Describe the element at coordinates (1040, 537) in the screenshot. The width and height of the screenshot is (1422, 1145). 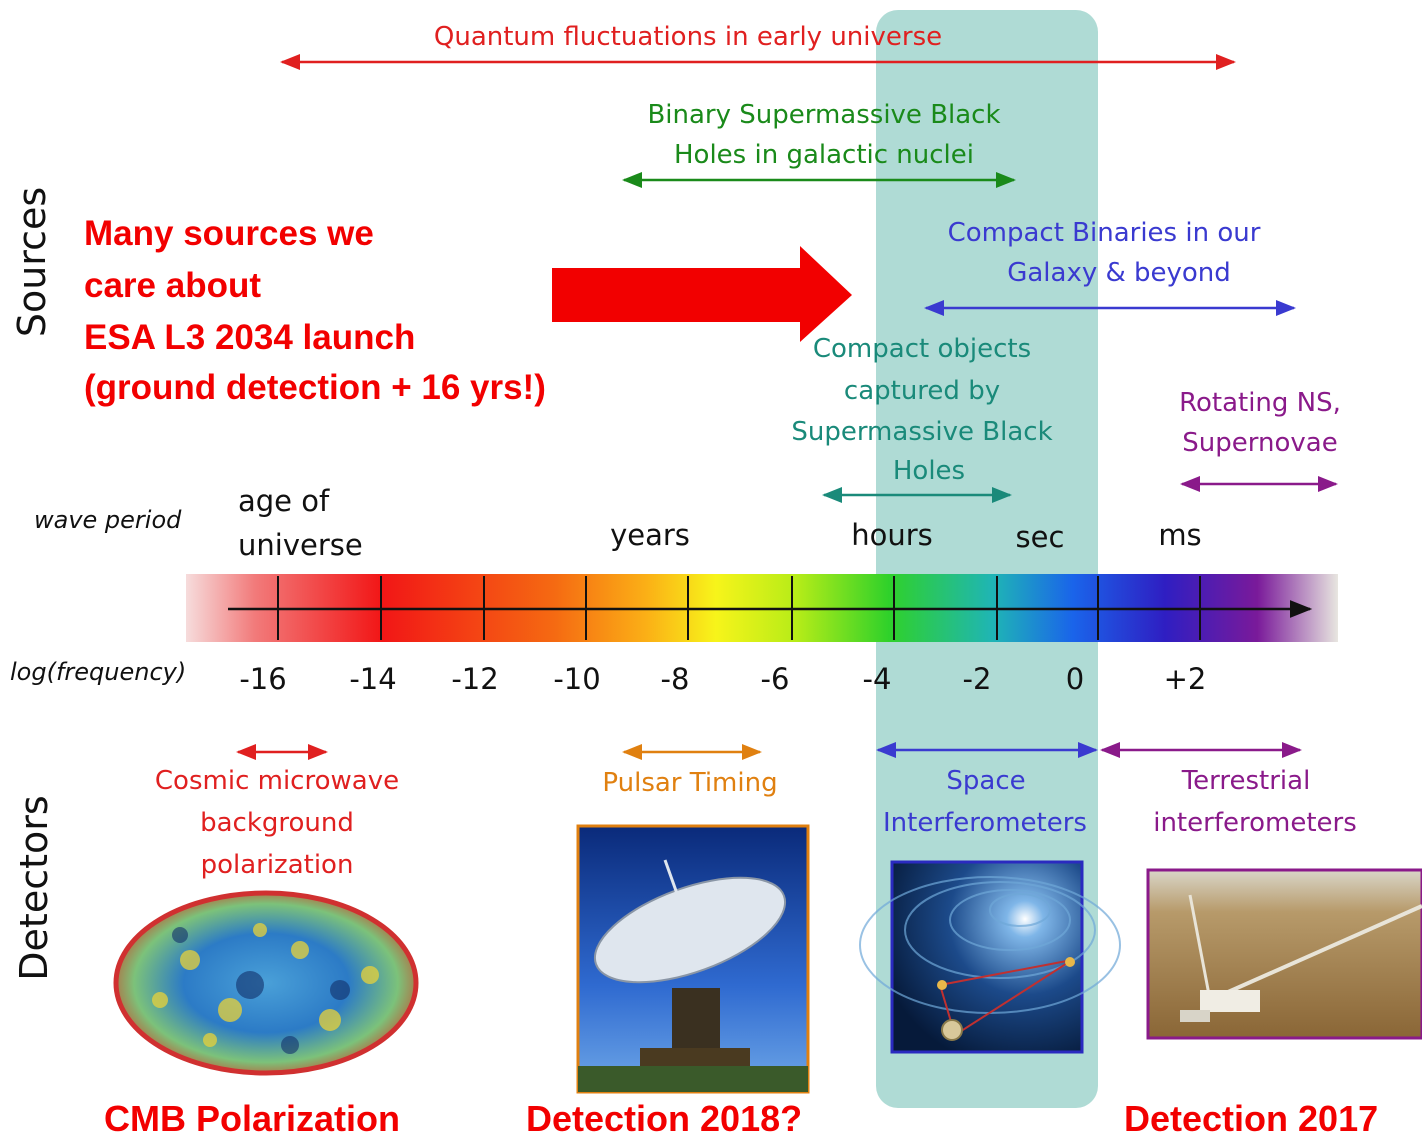
I see `period-sec: sec` at that location.